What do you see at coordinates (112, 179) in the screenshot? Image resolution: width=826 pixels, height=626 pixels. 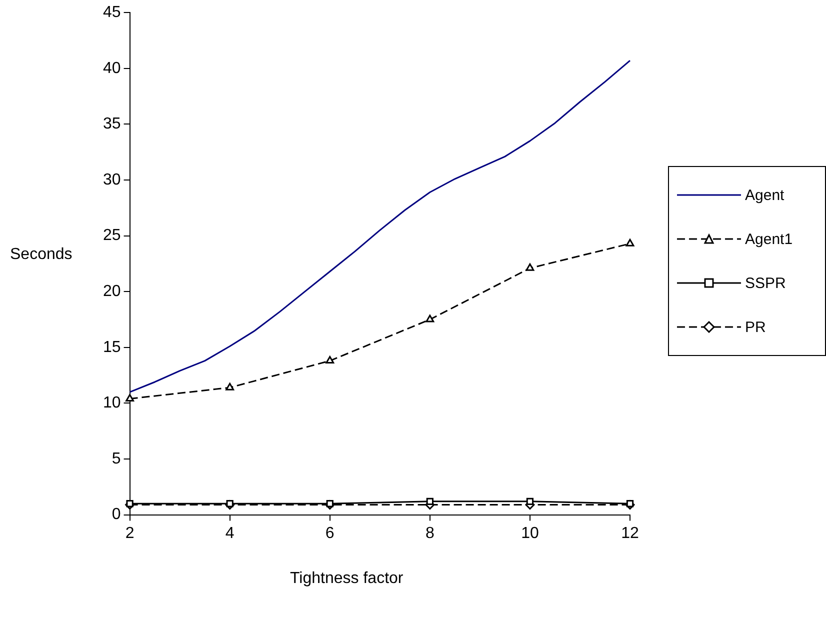 I see `y-tick-label: 30` at bounding box center [112, 179].